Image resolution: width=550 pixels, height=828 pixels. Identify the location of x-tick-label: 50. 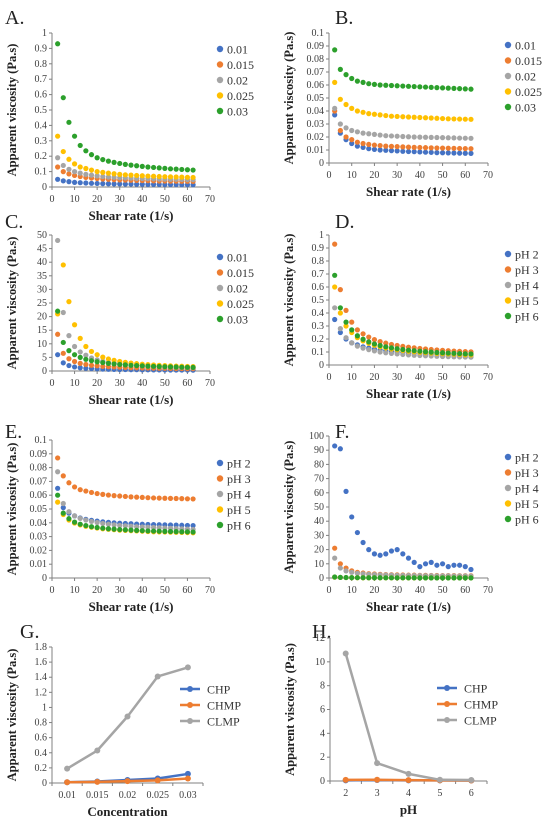
(165, 383).